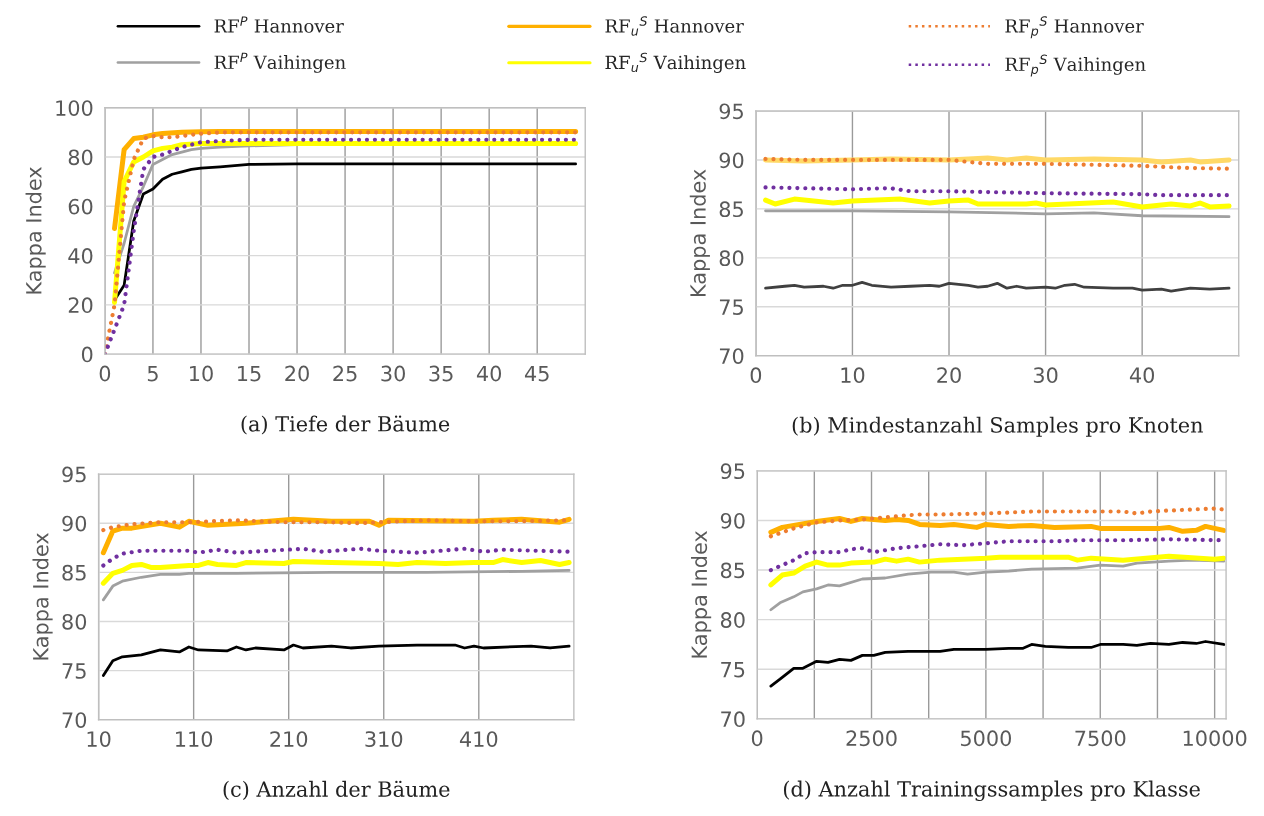 The width and height of the screenshot is (1264, 816). What do you see at coordinates (279, 24) in the screenshot?
I see `legend-label: RF$^{P}$ Hannover` at bounding box center [279, 24].